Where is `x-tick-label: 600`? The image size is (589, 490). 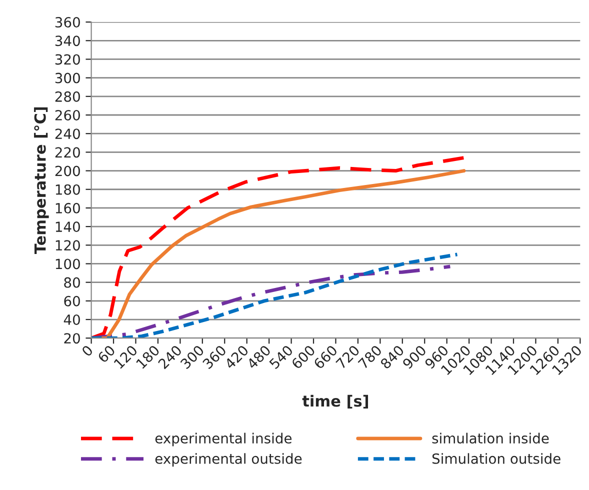
x-tick-label: 600 is located at coordinates (303, 357).